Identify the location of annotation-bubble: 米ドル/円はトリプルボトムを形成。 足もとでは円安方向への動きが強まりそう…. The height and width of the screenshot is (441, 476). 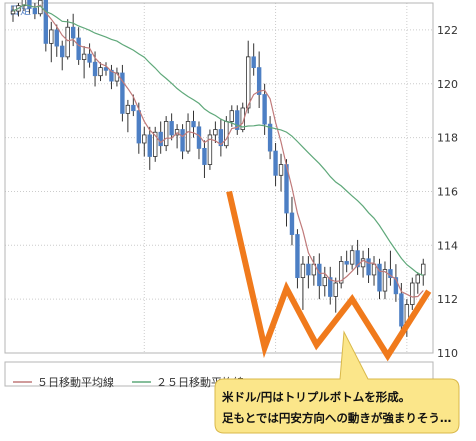
(337, 382).